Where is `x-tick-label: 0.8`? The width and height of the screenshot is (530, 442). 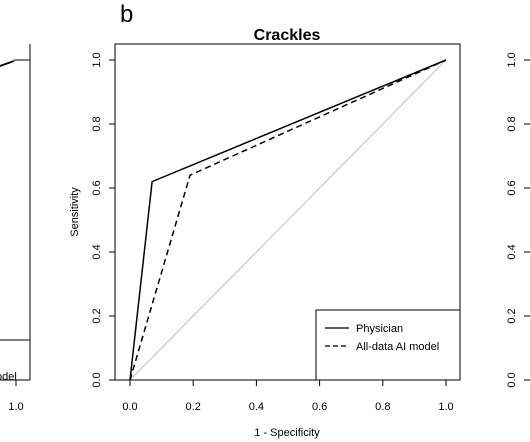 x-tick-label: 0.8 is located at coordinates (382, 407).